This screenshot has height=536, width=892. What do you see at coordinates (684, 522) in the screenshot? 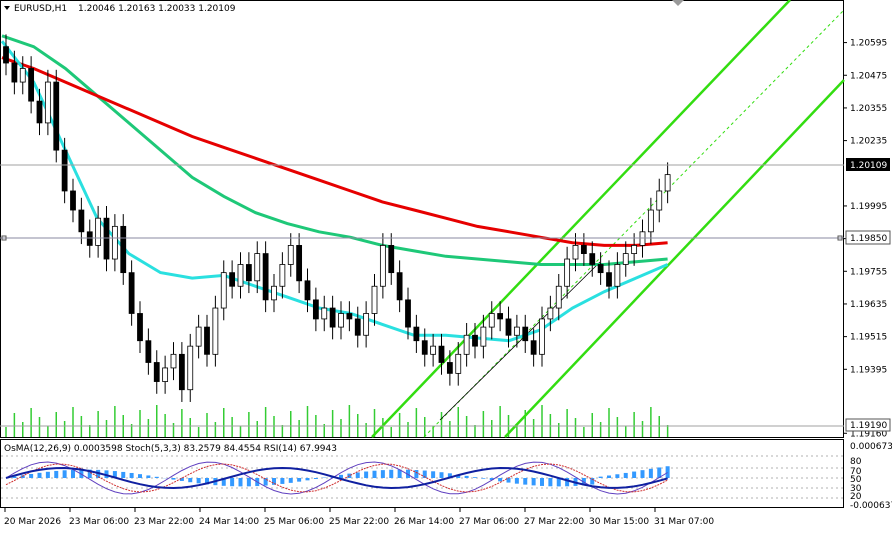
I see `time-tick-label: 31 Mar 07:00` at bounding box center [684, 522].